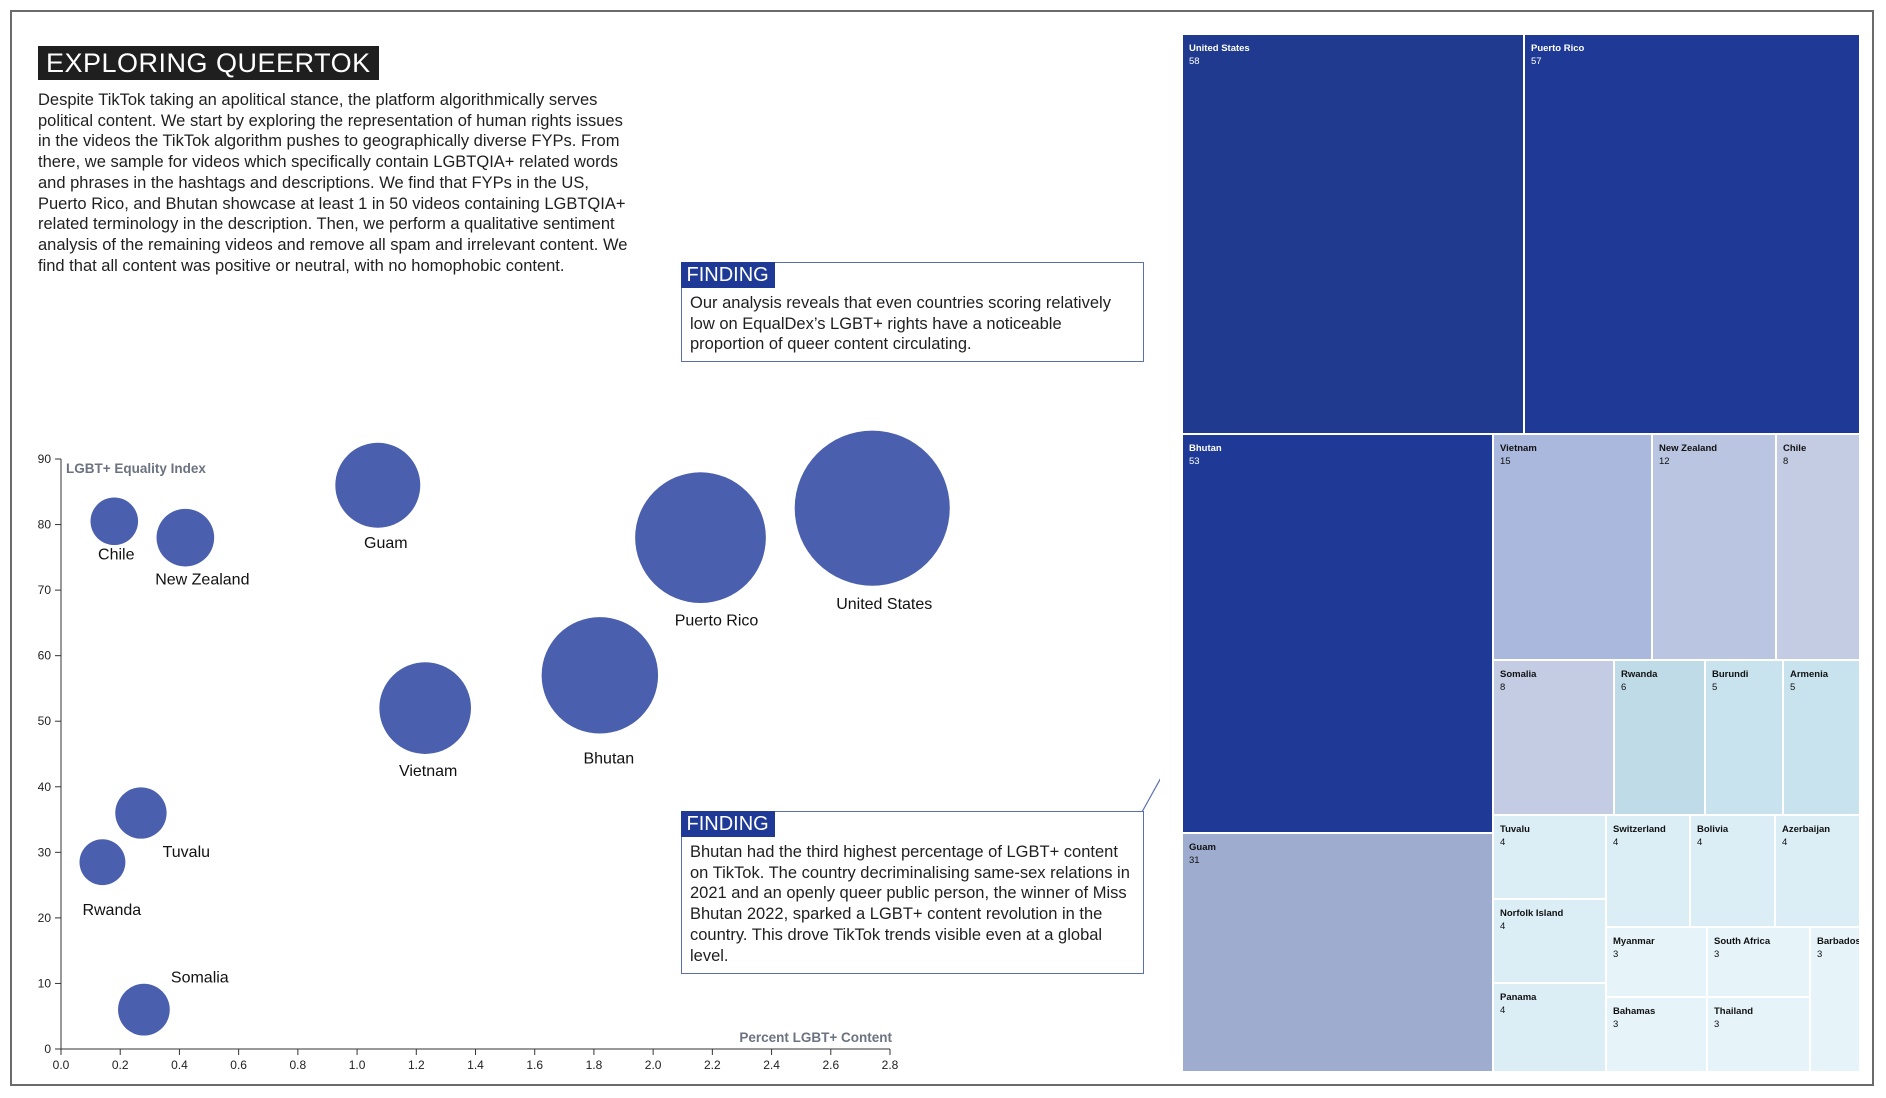  Describe the element at coordinates (45, 656) in the screenshot. I see `y-tick-label: 60` at that location.